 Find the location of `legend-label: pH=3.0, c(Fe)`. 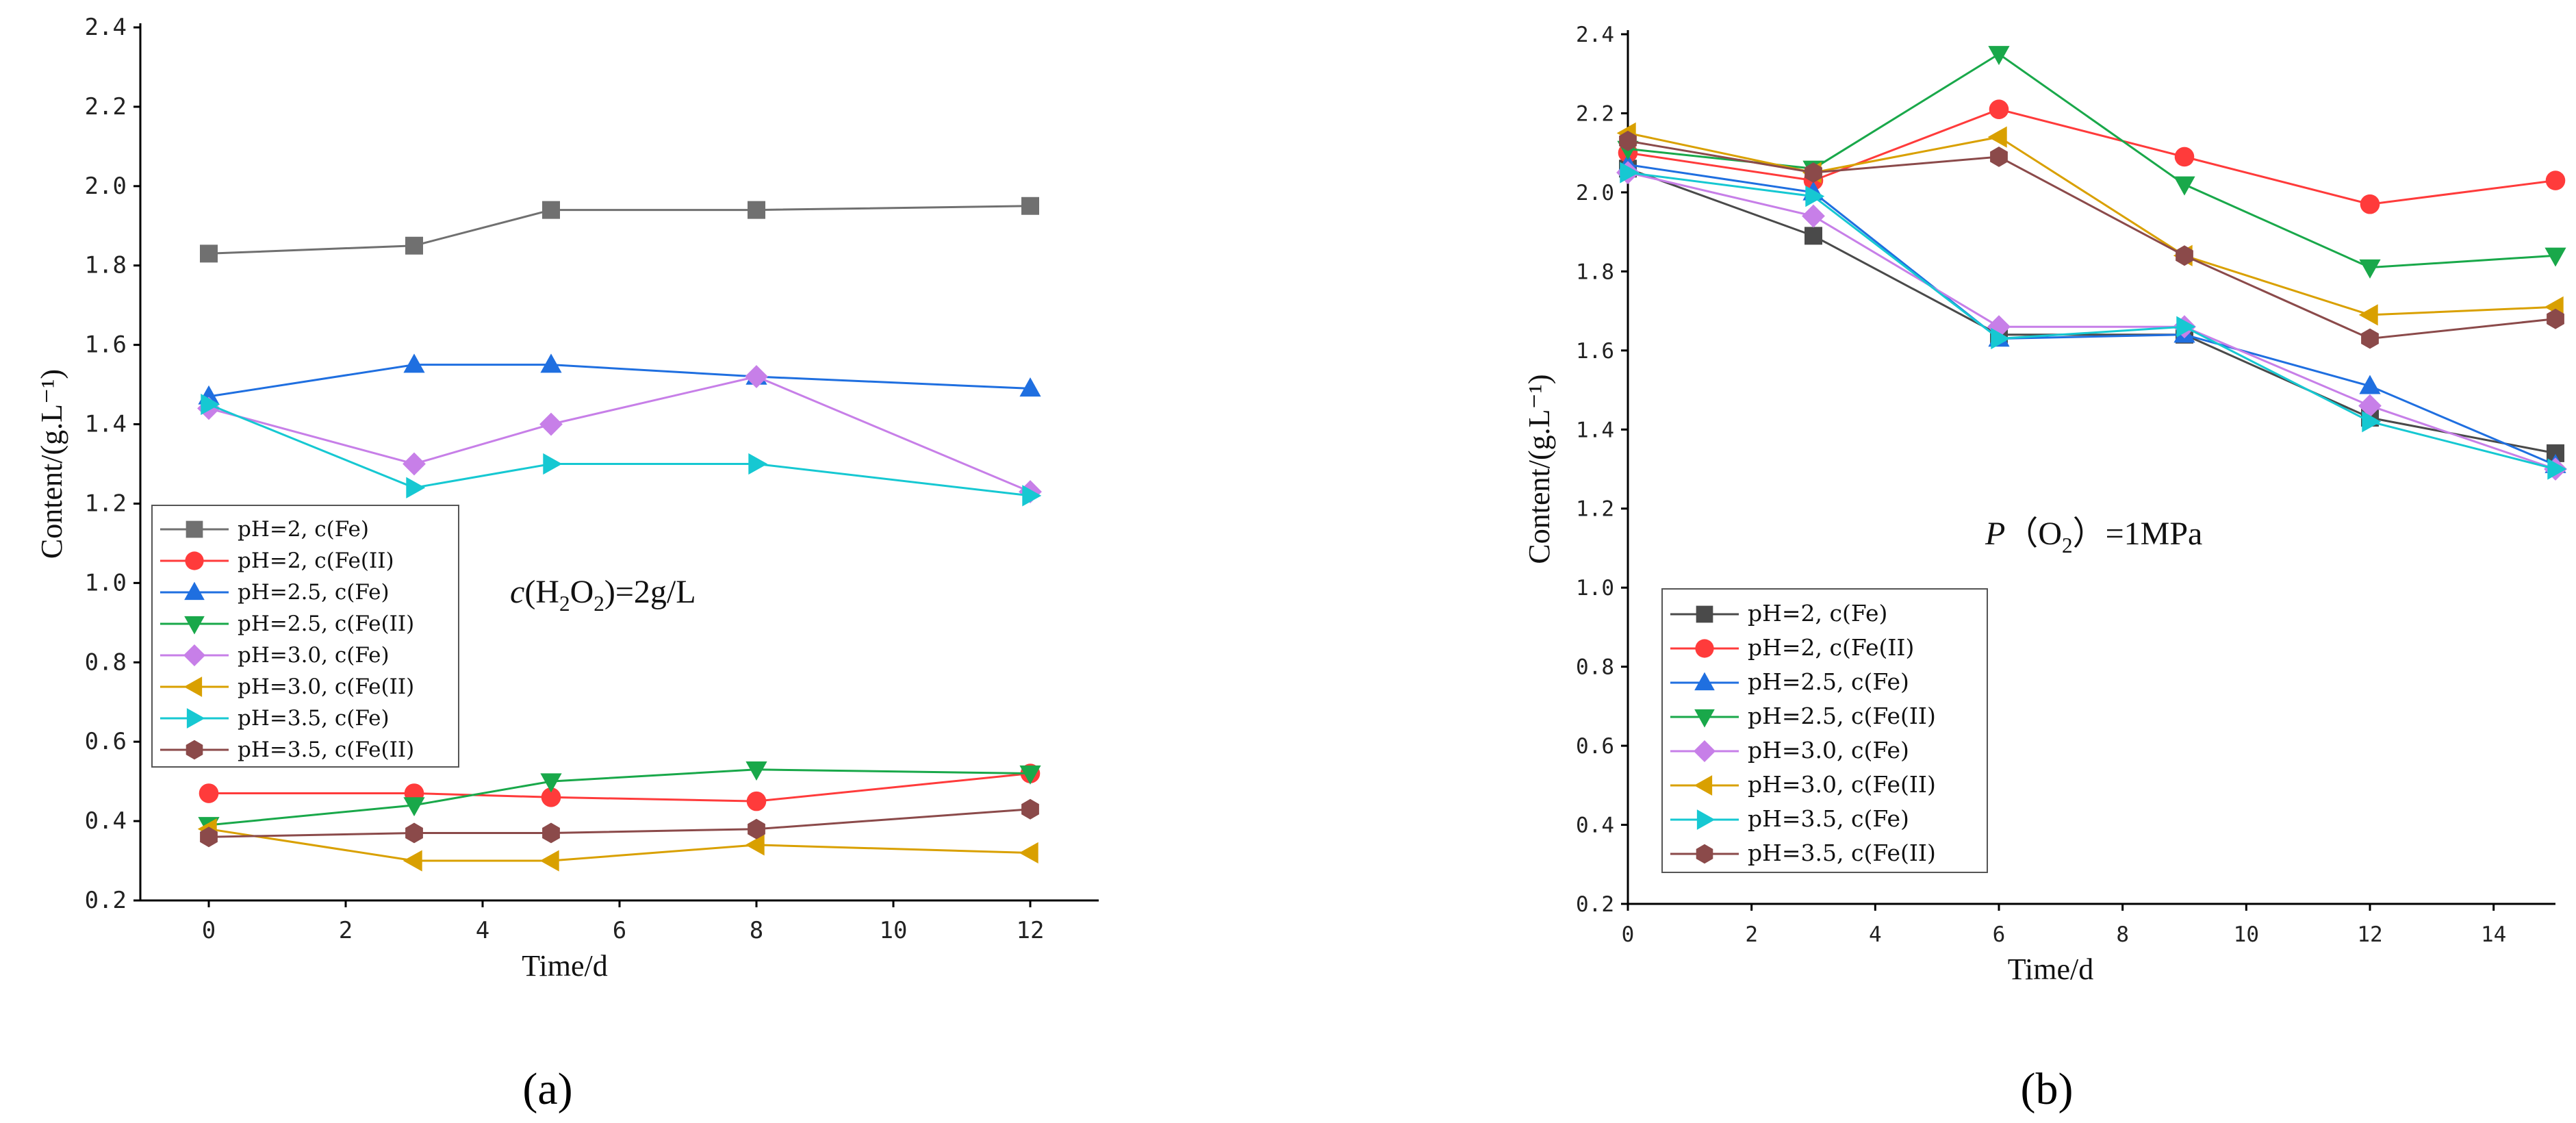

legend-label: pH=3.0, c(Fe) is located at coordinates (314, 655).